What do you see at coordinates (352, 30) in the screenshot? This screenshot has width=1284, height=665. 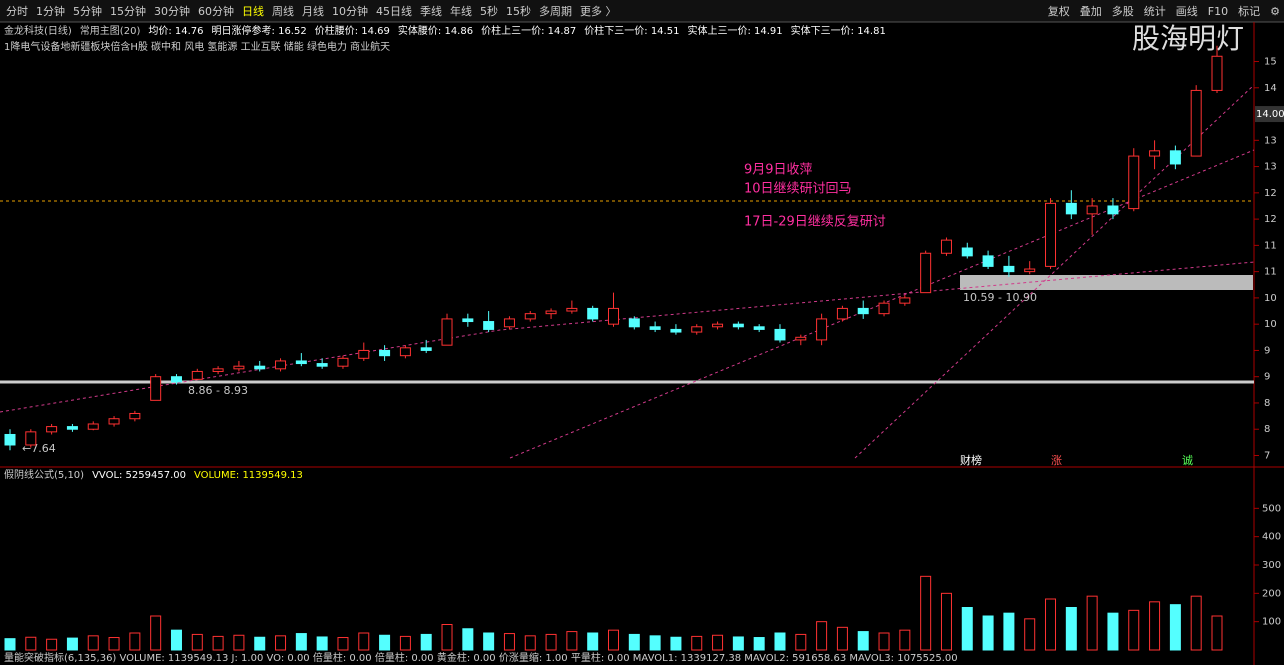 I see `info-item: 价柱腰价: 14.69` at bounding box center [352, 30].